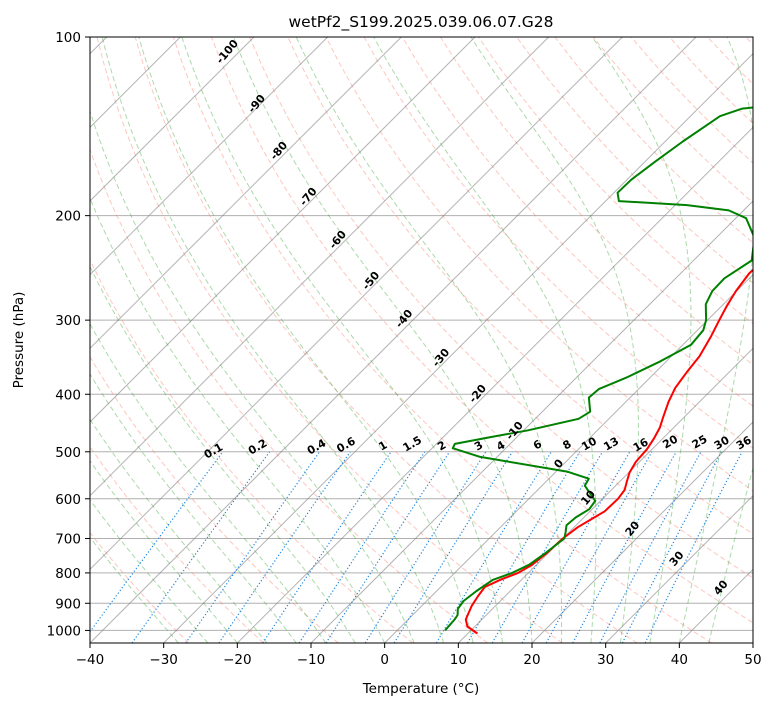  I want to click on mixing-ratio-label: 0.2, so click(257, 446).